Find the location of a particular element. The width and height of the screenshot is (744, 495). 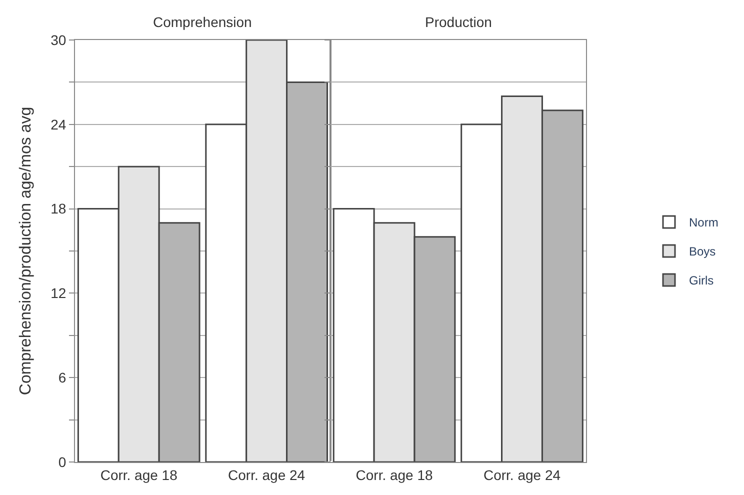

chart-title: Production is located at coordinates (458, 22).